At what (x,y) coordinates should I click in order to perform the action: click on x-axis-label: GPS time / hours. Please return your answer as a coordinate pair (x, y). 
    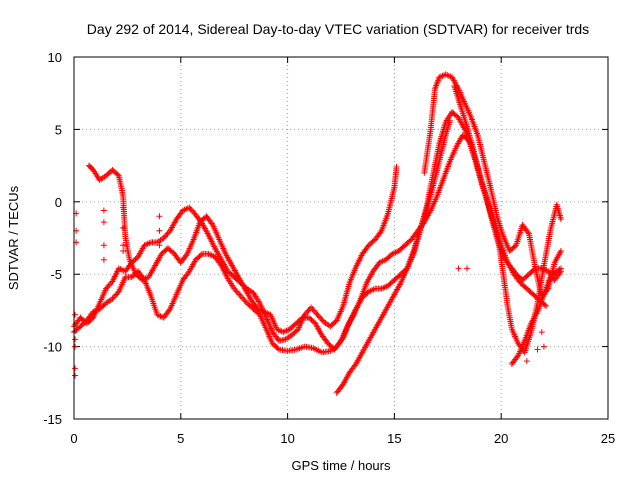
    Looking at the image, I should click on (341, 465).